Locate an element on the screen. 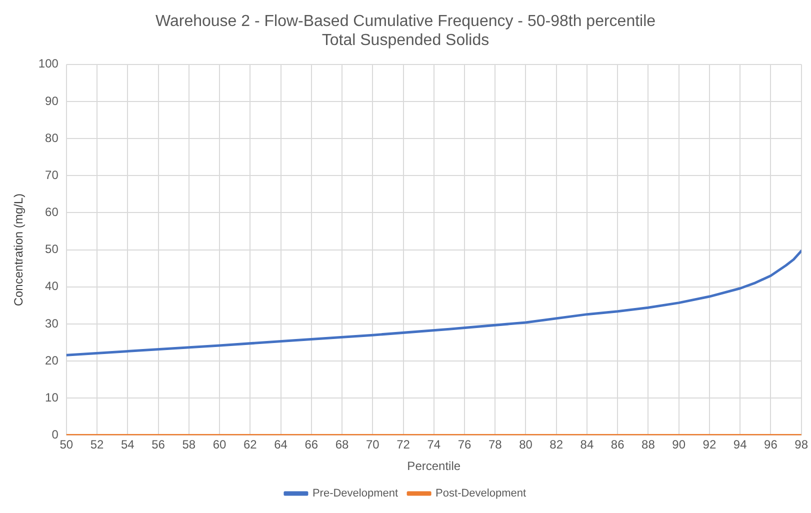 Image resolution: width=811 pixels, height=513 pixels. y-tick-label: 80 is located at coordinates (52, 137).